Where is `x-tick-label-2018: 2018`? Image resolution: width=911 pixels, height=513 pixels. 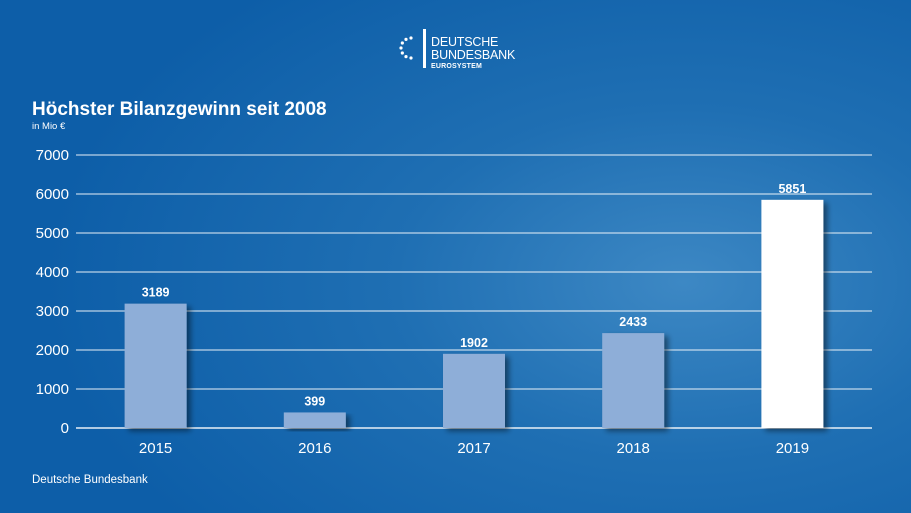 x-tick-label-2018: 2018 is located at coordinates (633, 448).